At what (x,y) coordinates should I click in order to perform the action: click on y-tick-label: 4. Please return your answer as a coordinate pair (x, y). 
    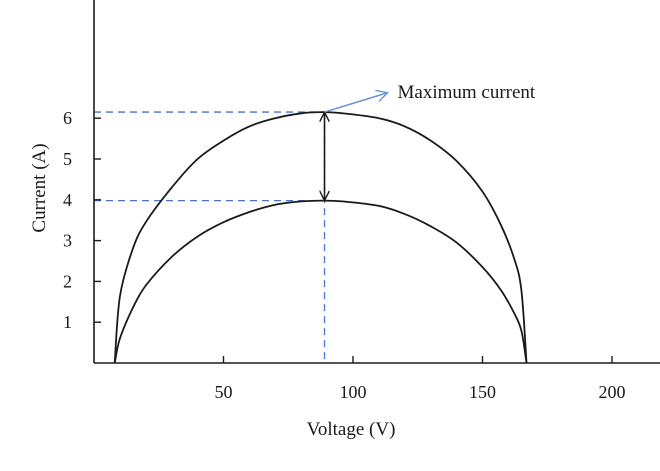
    Looking at the image, I should click on (67, 200).